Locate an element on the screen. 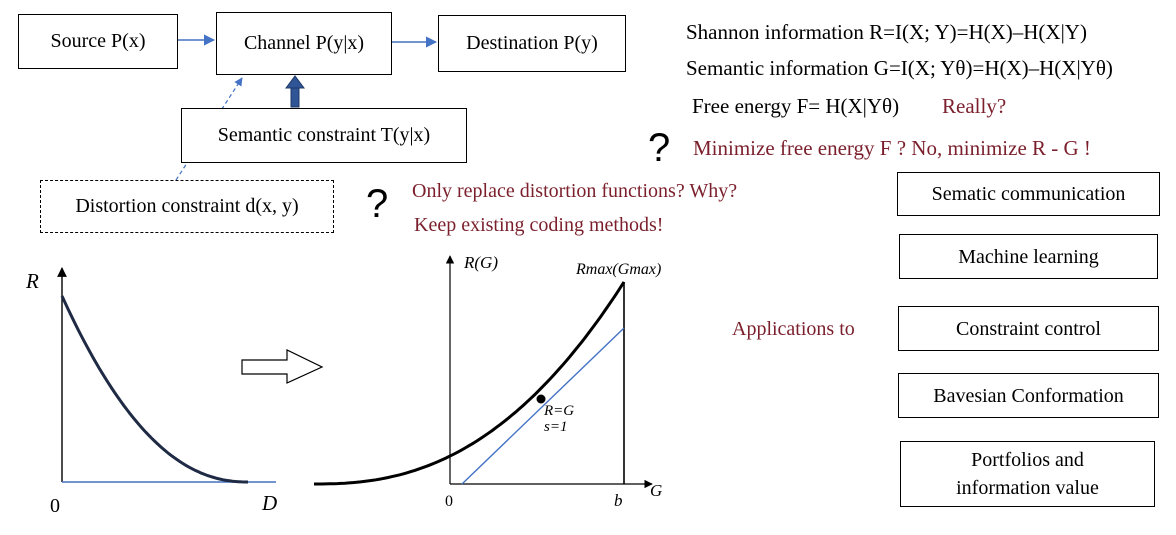  app-semantic-communication: Sematic communication is located at coordinates (1028, 194).